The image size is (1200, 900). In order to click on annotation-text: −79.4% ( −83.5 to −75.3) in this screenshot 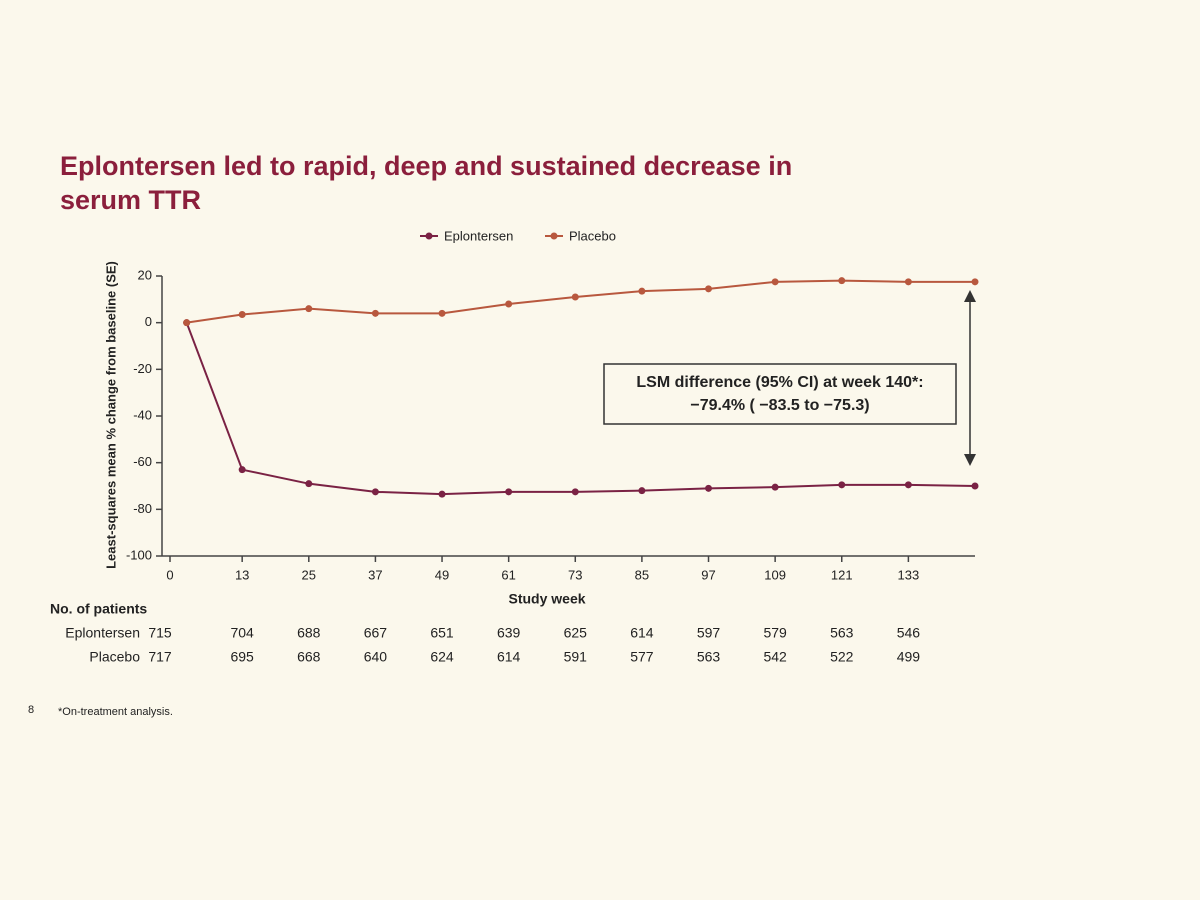, I will do `click(779, 405)`.